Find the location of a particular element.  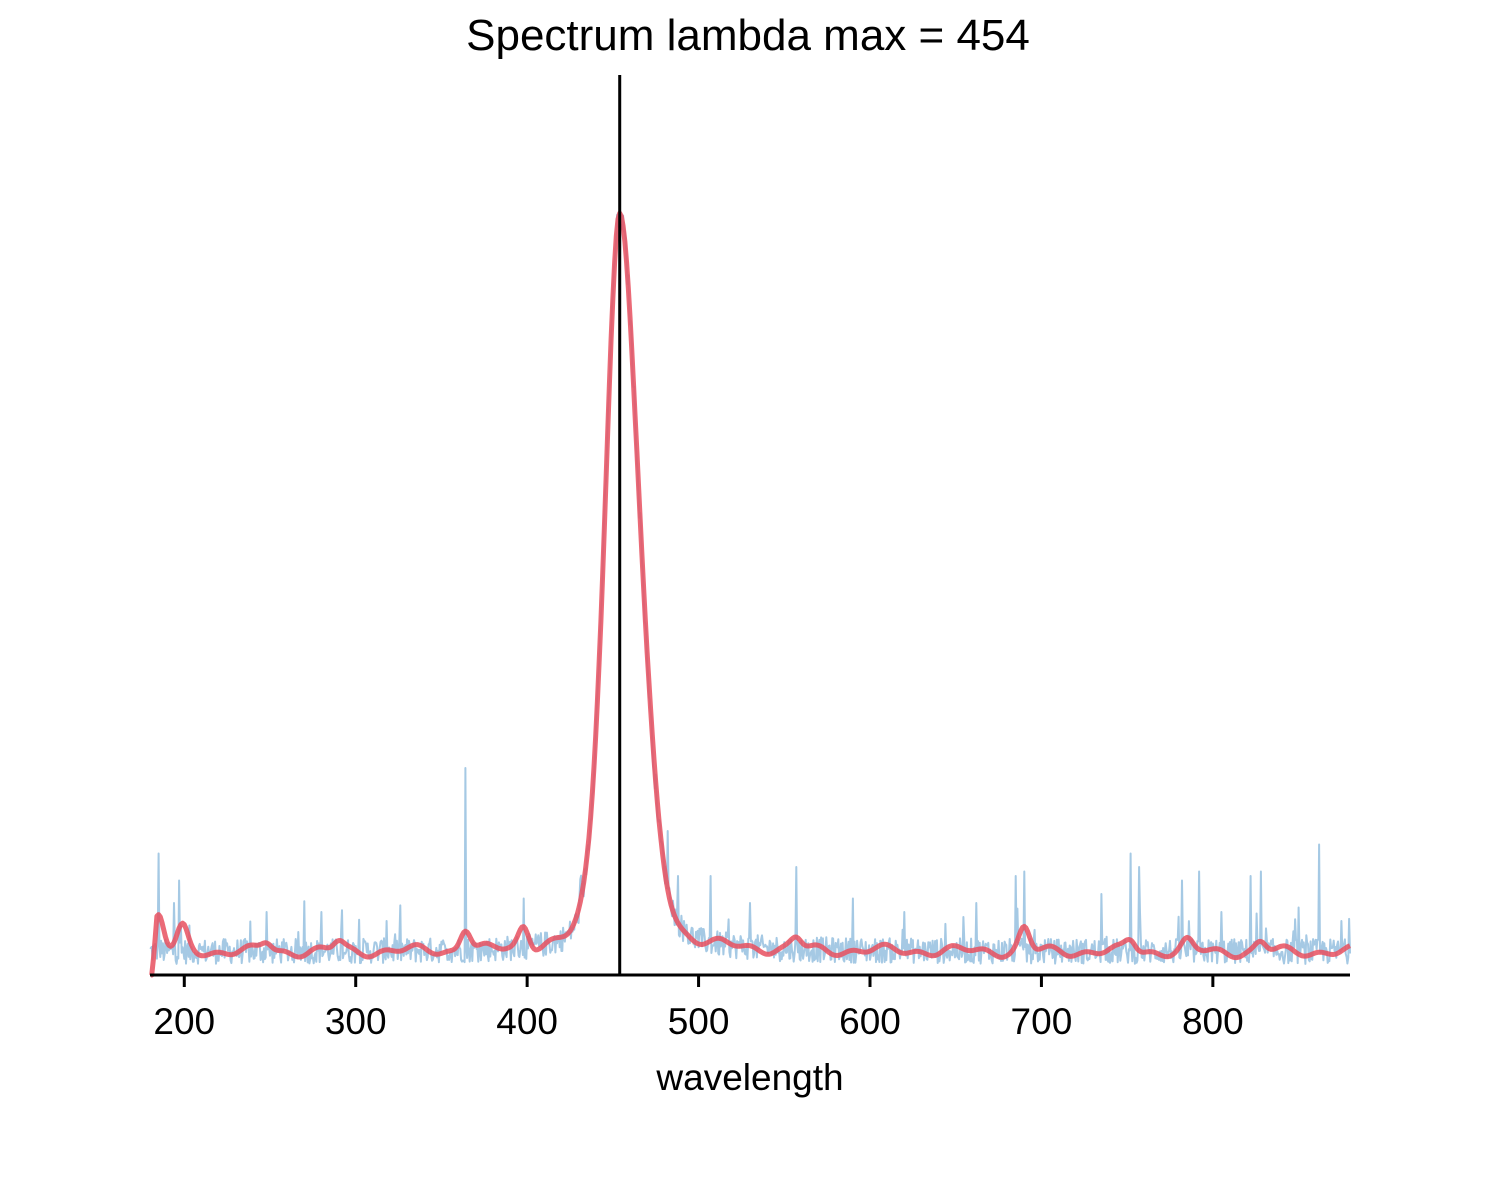

x-tick-label: 300 is located at coordinates (356, 1021).